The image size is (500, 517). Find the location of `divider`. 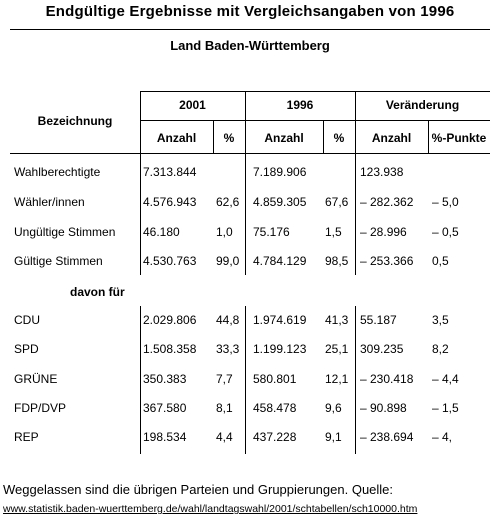

divider is located at coordinates (250, 29).